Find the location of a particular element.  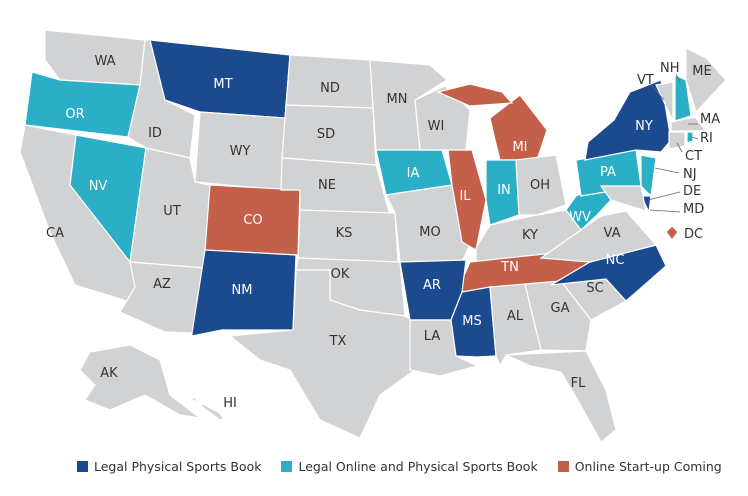

legend-physical: Legal Physical Sports Book is located at coordinates (169, 466).